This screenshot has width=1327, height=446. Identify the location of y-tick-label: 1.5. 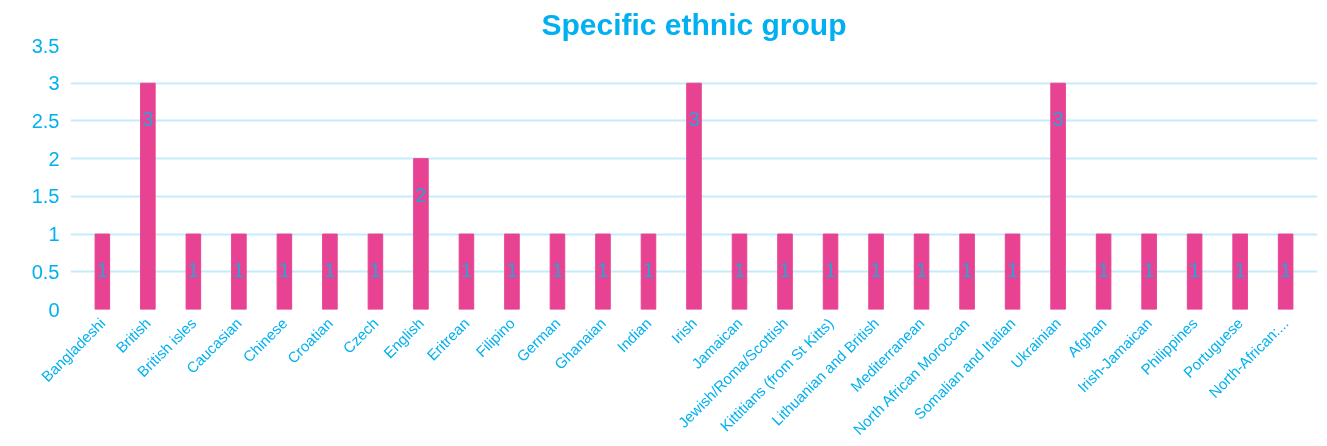
(45, 196).